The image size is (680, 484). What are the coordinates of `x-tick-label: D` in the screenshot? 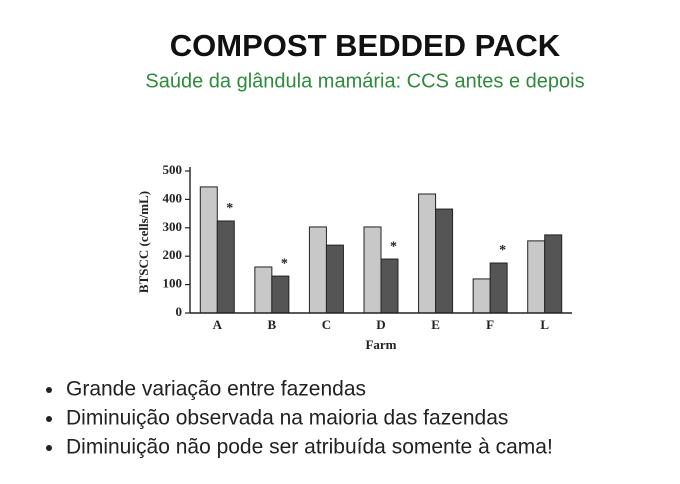 It's located at (380, 324).